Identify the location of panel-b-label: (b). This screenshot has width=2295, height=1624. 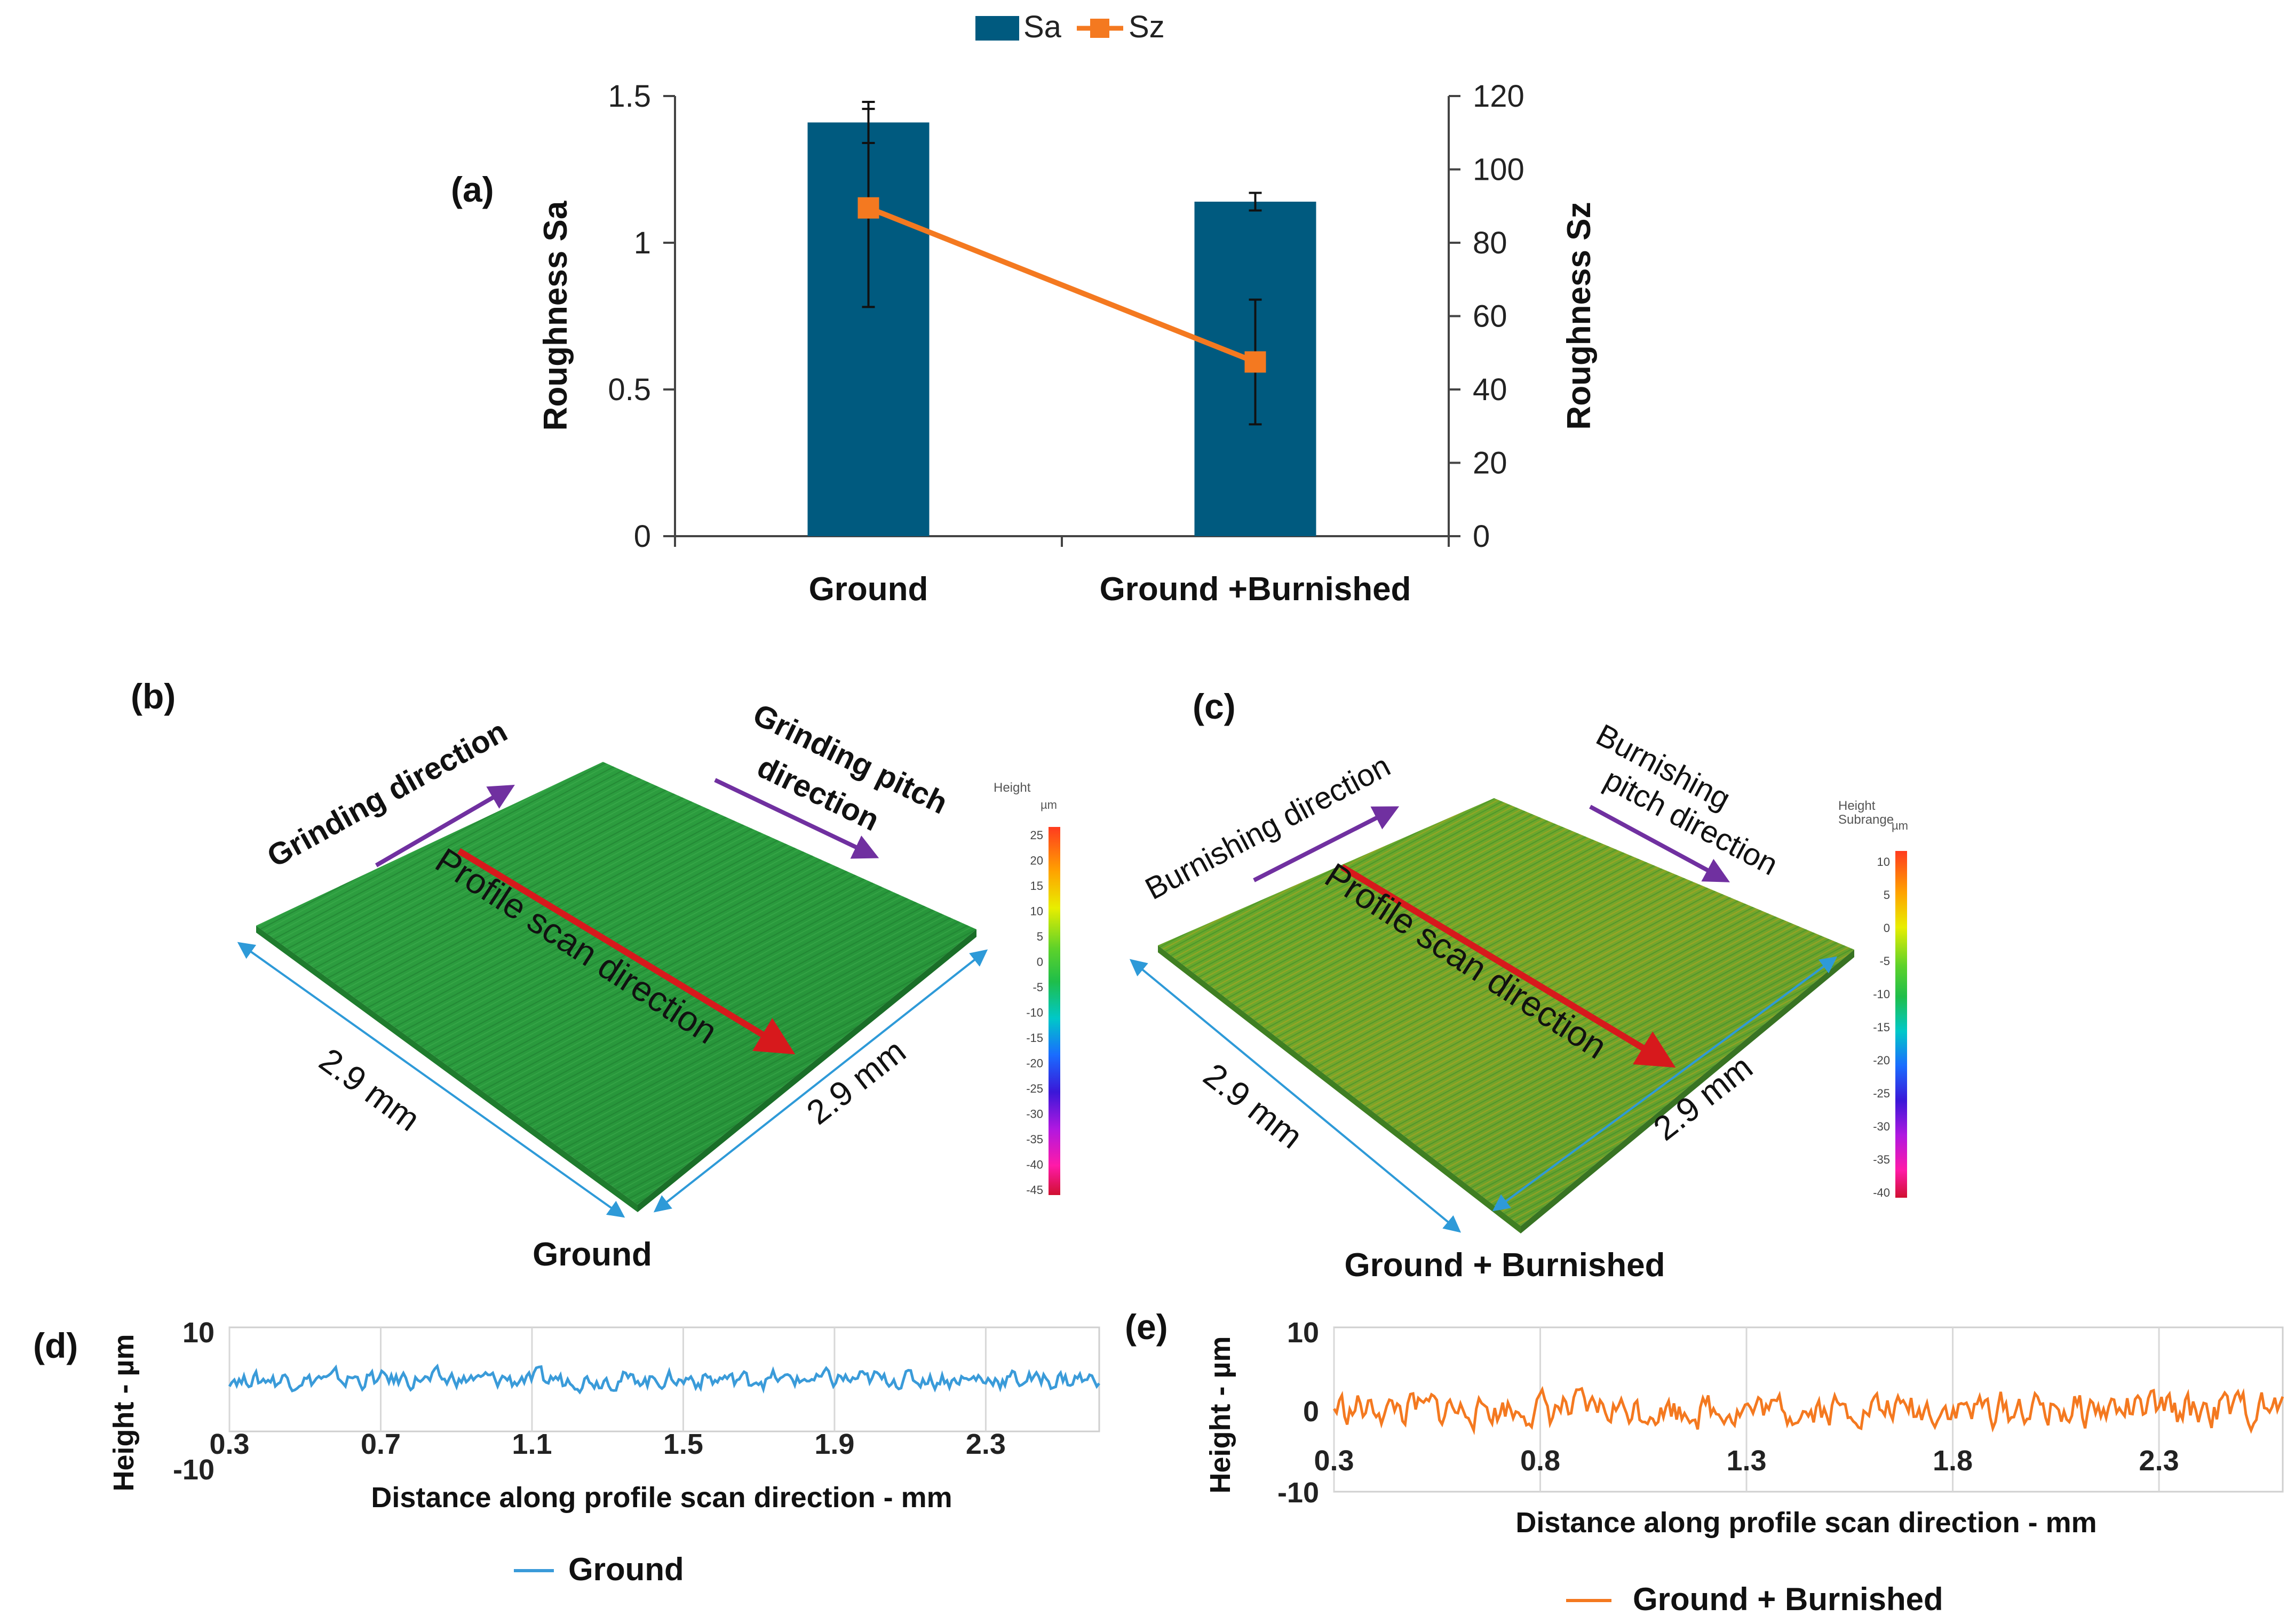
(153, 696).